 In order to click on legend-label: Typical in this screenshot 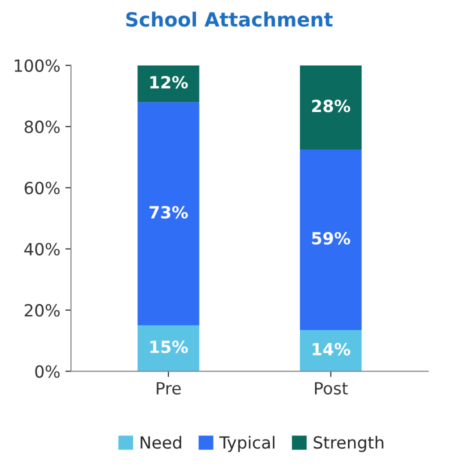, I will do `click(246, 444)`.